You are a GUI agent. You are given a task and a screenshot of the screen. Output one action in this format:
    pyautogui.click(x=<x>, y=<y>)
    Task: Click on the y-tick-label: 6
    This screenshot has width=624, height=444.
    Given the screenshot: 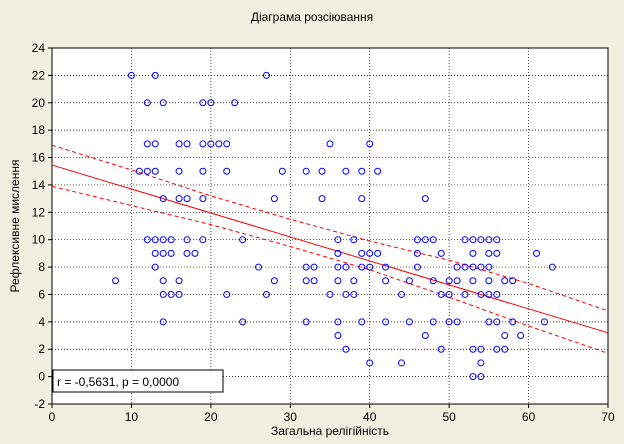 What is the action you would take?
    pyautogui.click(x=41, y=294)
    